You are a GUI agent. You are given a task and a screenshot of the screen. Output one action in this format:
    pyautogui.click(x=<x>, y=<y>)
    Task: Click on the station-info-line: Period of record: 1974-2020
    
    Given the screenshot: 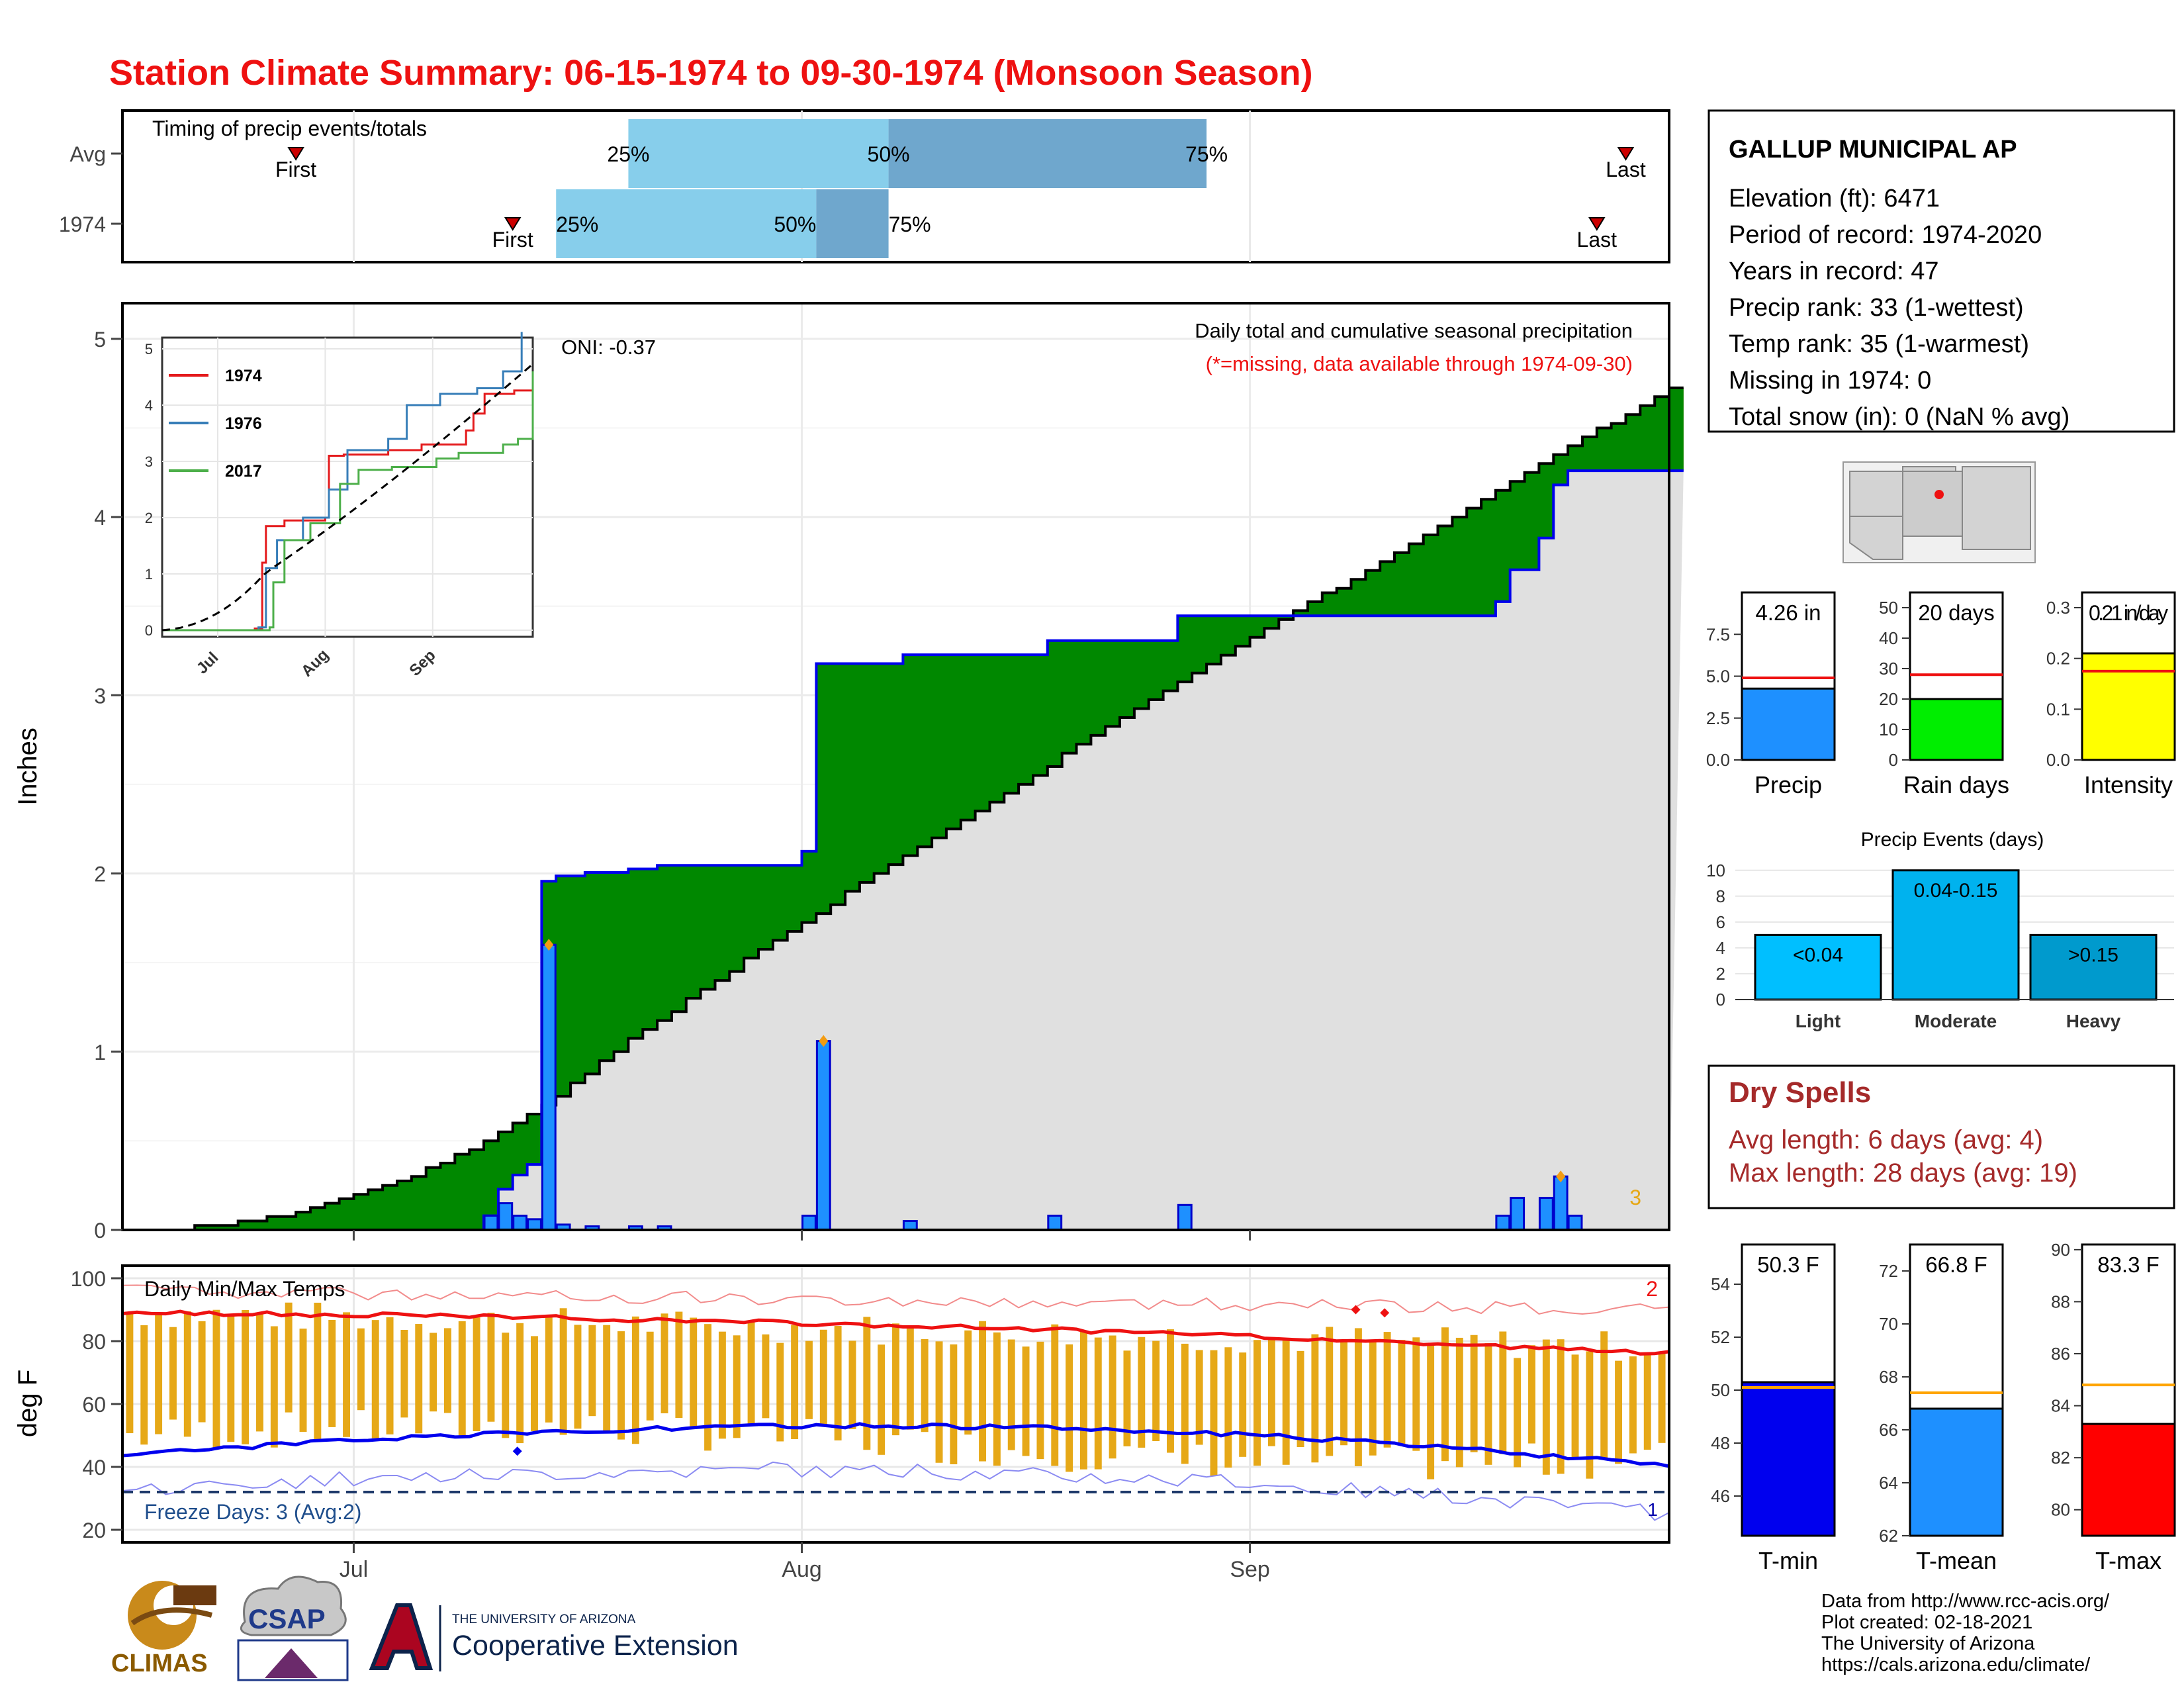 What is the action you would take?
    pyautogui.click(x=1885, y=235)
    